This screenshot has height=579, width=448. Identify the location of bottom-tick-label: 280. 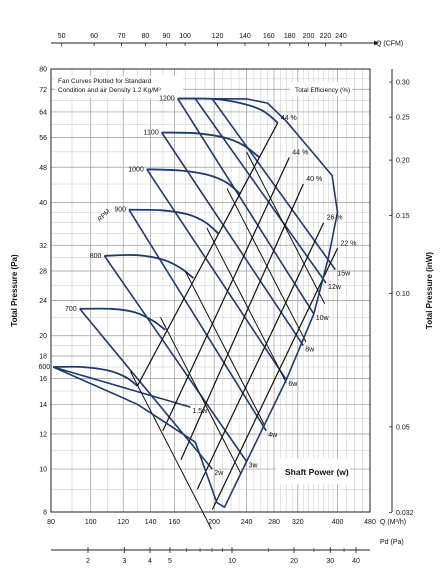
(274, 522).